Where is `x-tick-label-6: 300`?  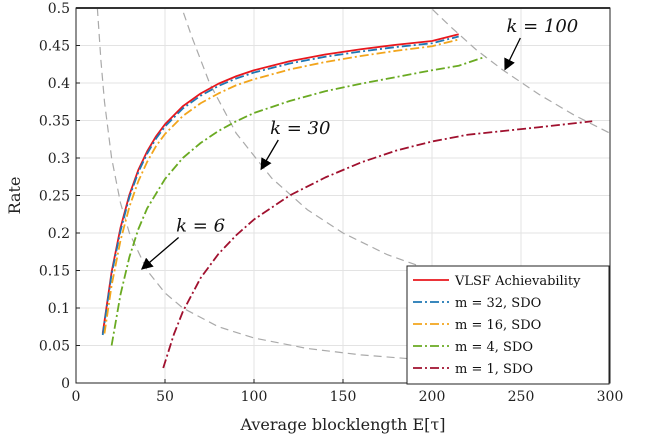 x-tick-label-6: 300 is located at coordinates (610, 397).